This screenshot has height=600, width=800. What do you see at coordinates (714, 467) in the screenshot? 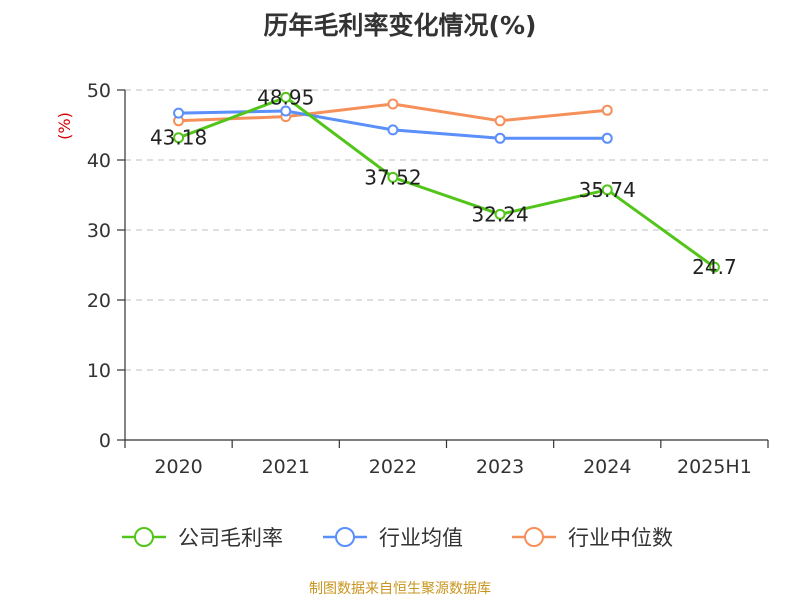
I see `x-tick-label: 2025H1` at bounding box center [714, 467].